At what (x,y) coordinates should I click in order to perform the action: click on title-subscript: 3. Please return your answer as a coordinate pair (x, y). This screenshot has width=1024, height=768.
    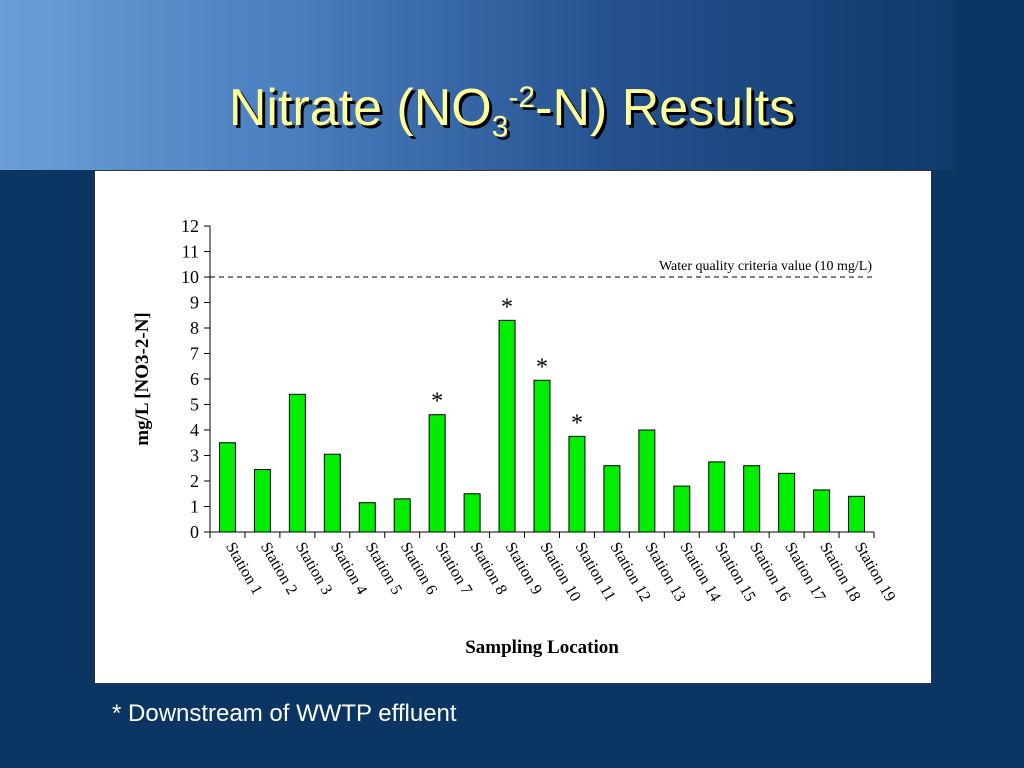
    Looking at the image, I should click on (500, 127).